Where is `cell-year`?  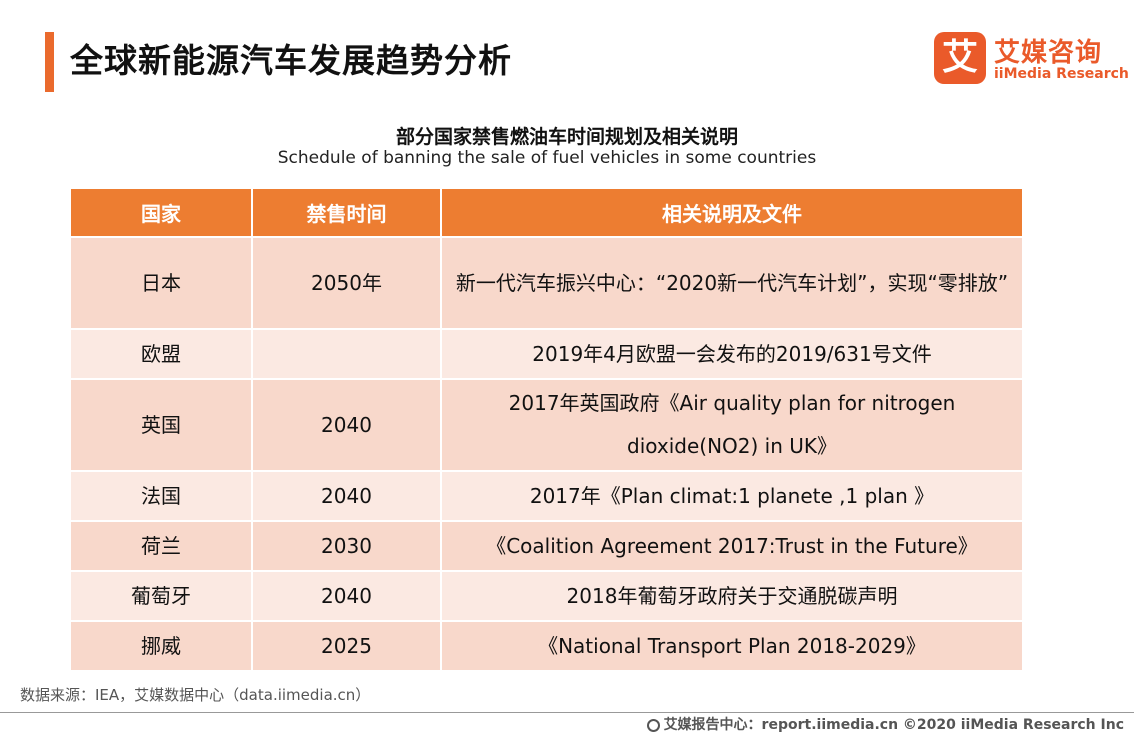 cell-year is located at coordinates (346, 354).